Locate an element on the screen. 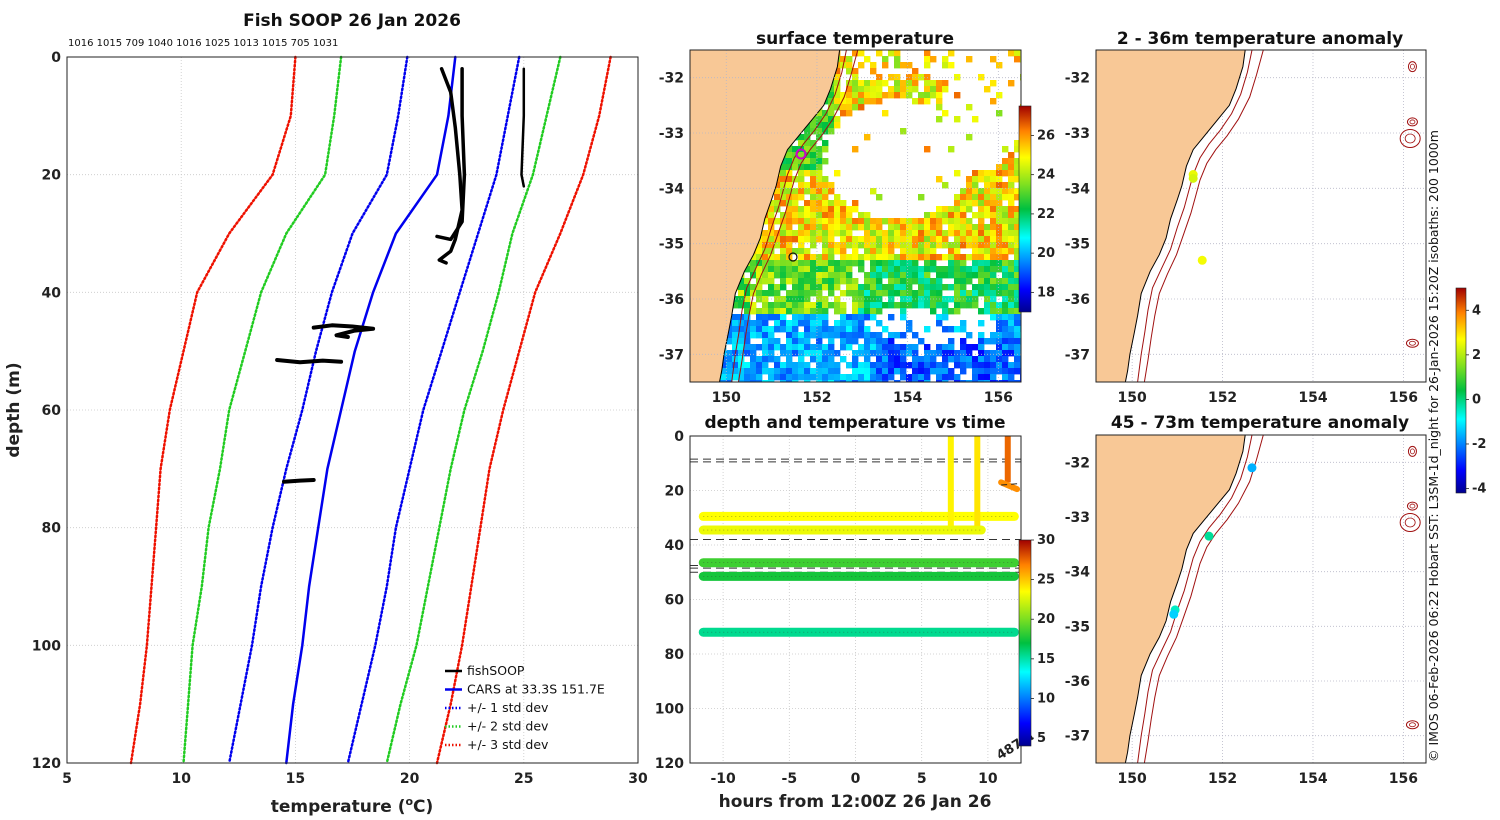 The width and height of the screenshot is (1500, 820). time-ytick-label: 40 is located at coordinates (675, 546).